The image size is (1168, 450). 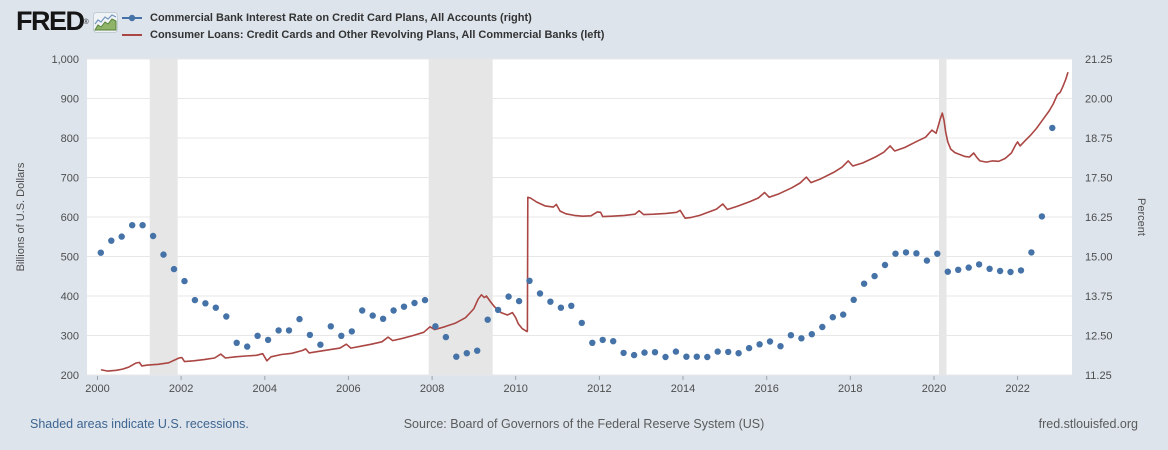 What do you see at coordinates (265, 389) in the screenshot?
I see `x-axis-tick-label: 2004` at bounding box center [265, 389].